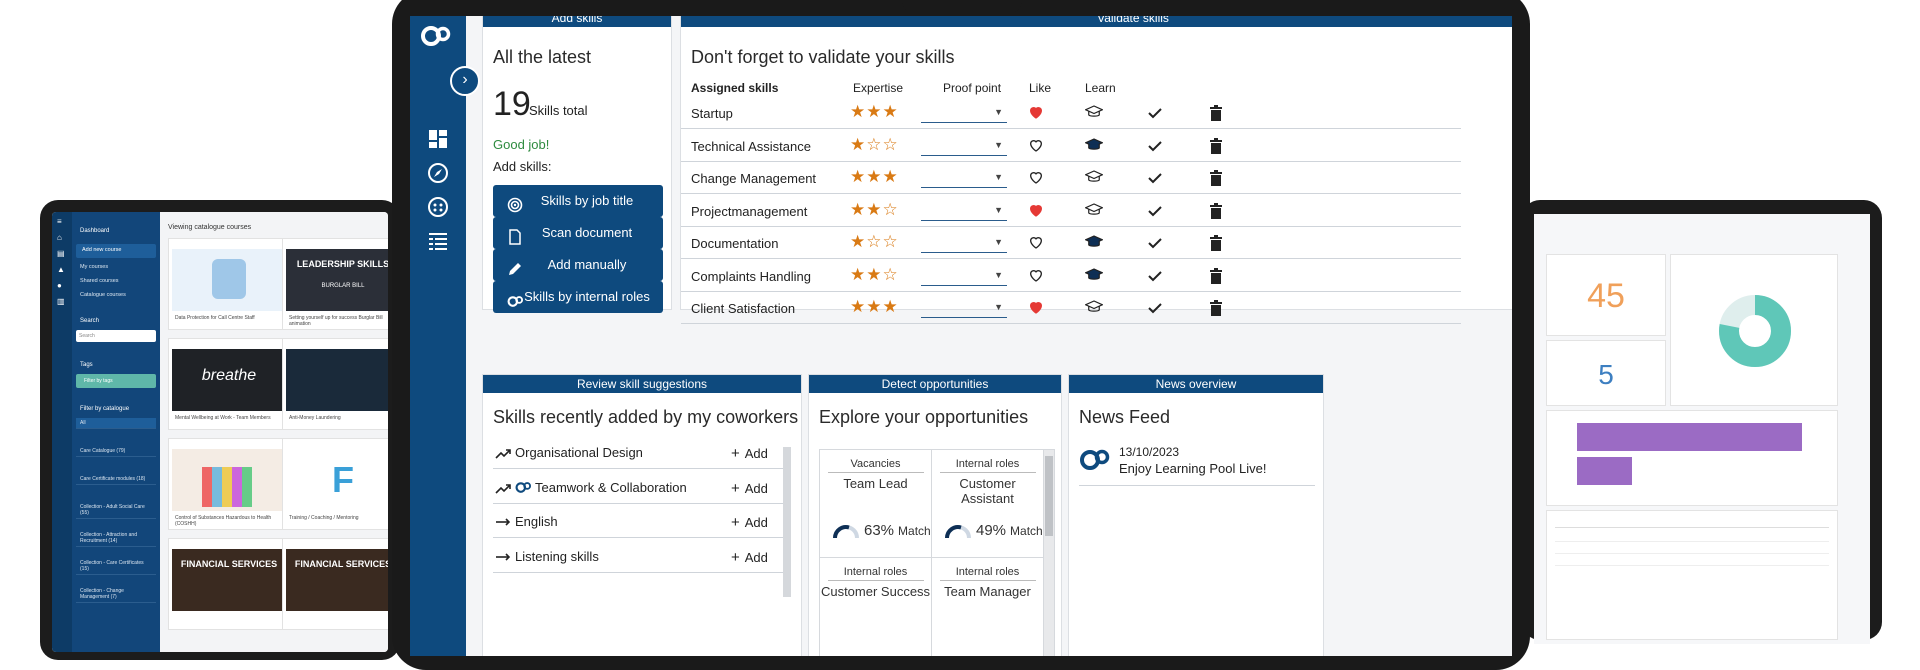 This screenshot has width=1920, height=670. What do you see at coordinates (116, 594) in the screenshot?
I see `catalogue-item: Collection - Change Management (7)` at bounding box center [116, 594].